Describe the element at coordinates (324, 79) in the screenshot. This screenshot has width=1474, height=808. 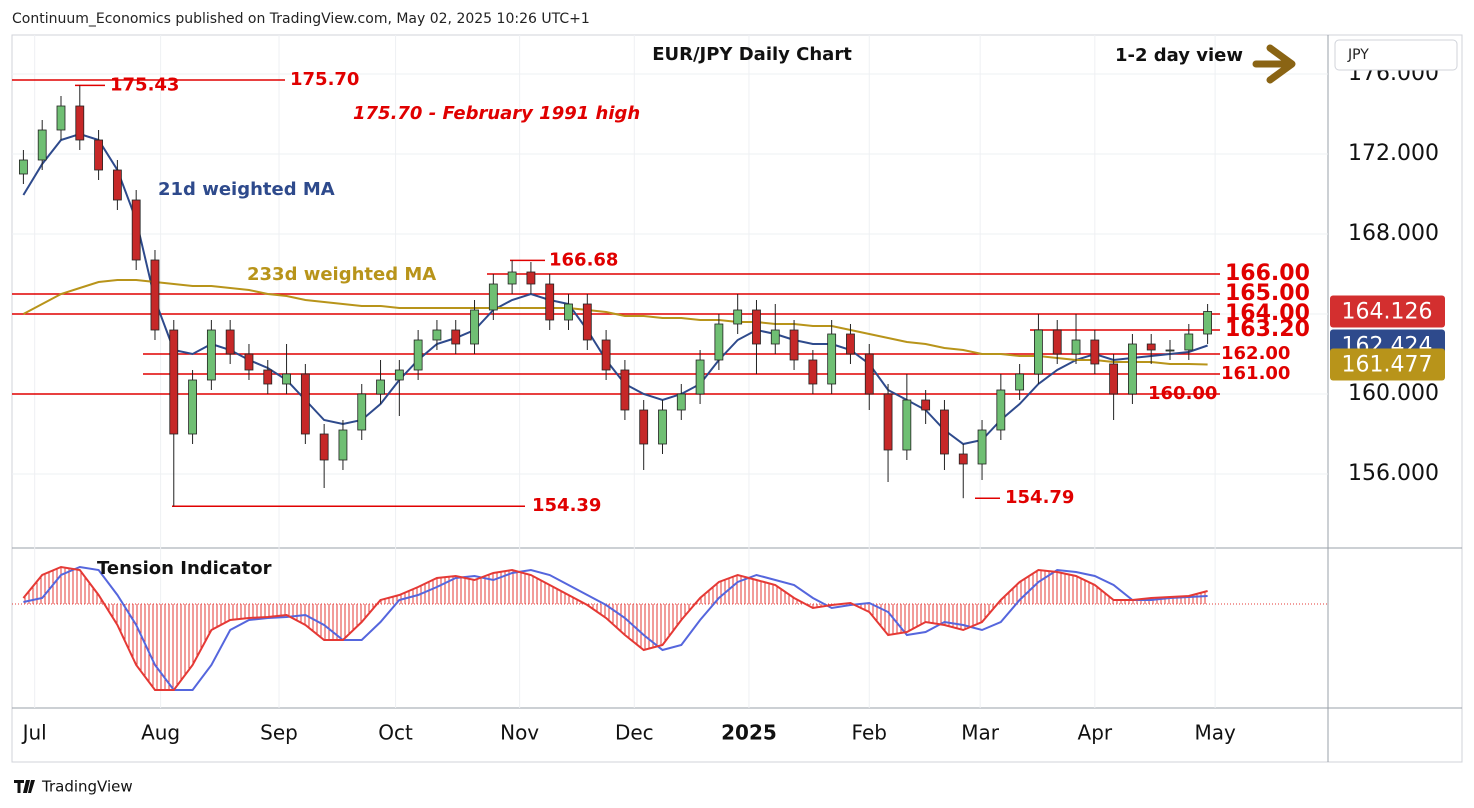
I see `level-label: 175.70` at that location.